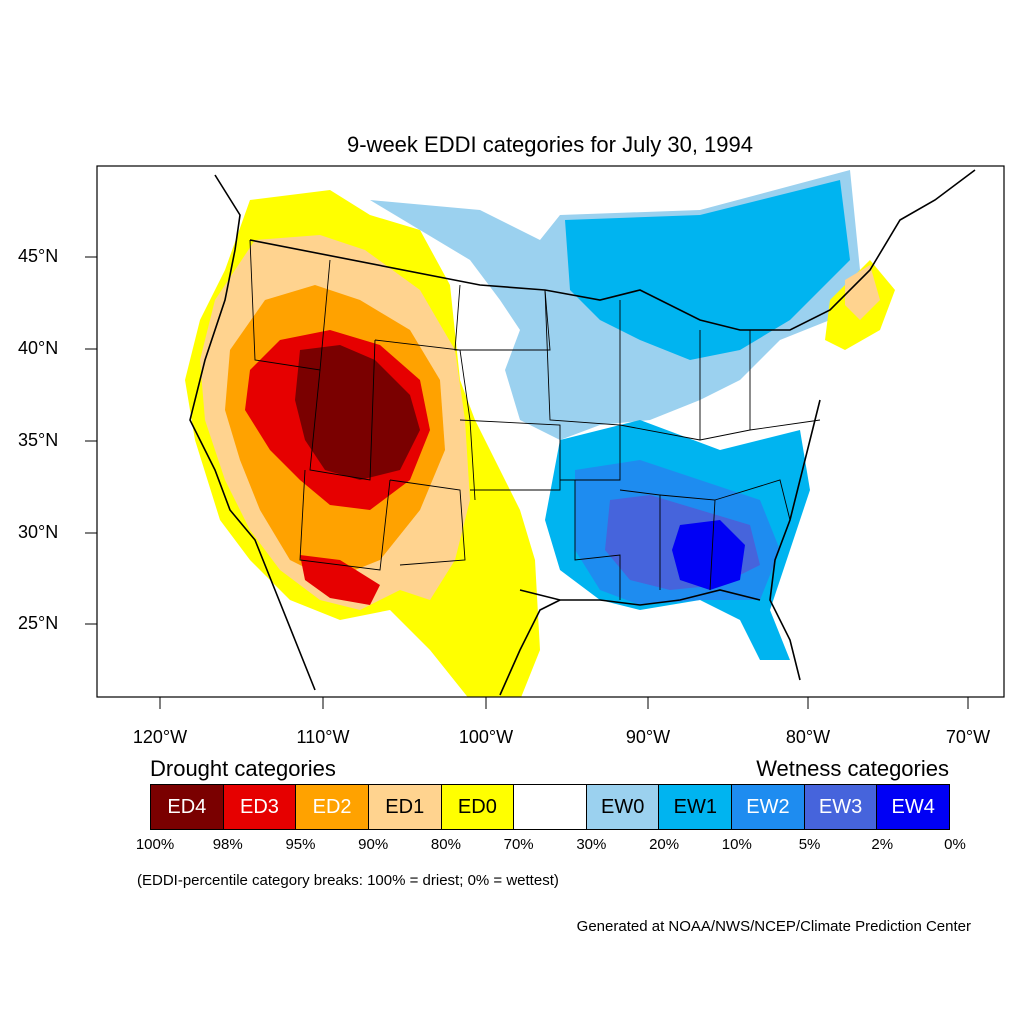 The width and height of the screenshot is (1024, 1024). I want to click on legend-box-ed3: ED3, so click(260, 807).